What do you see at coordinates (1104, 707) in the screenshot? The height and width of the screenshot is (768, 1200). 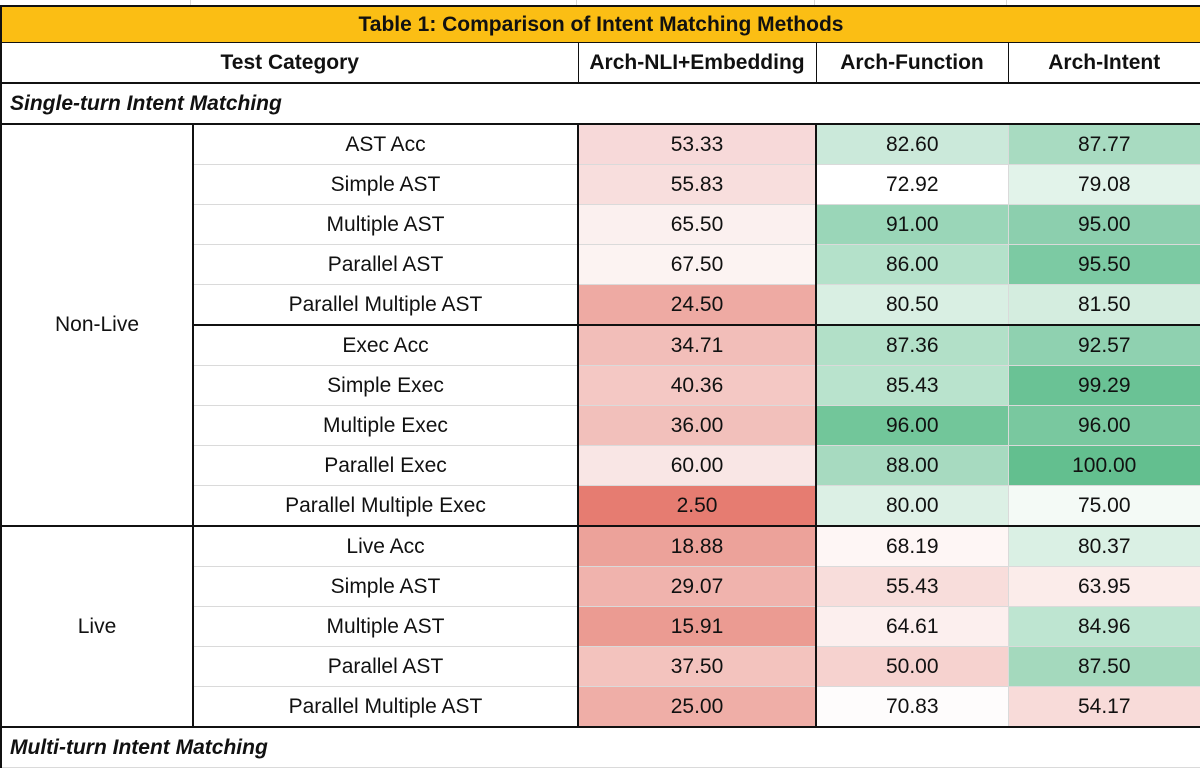 I see `arch-intent-cell: 54.17` at bounding box center [1104, 707].